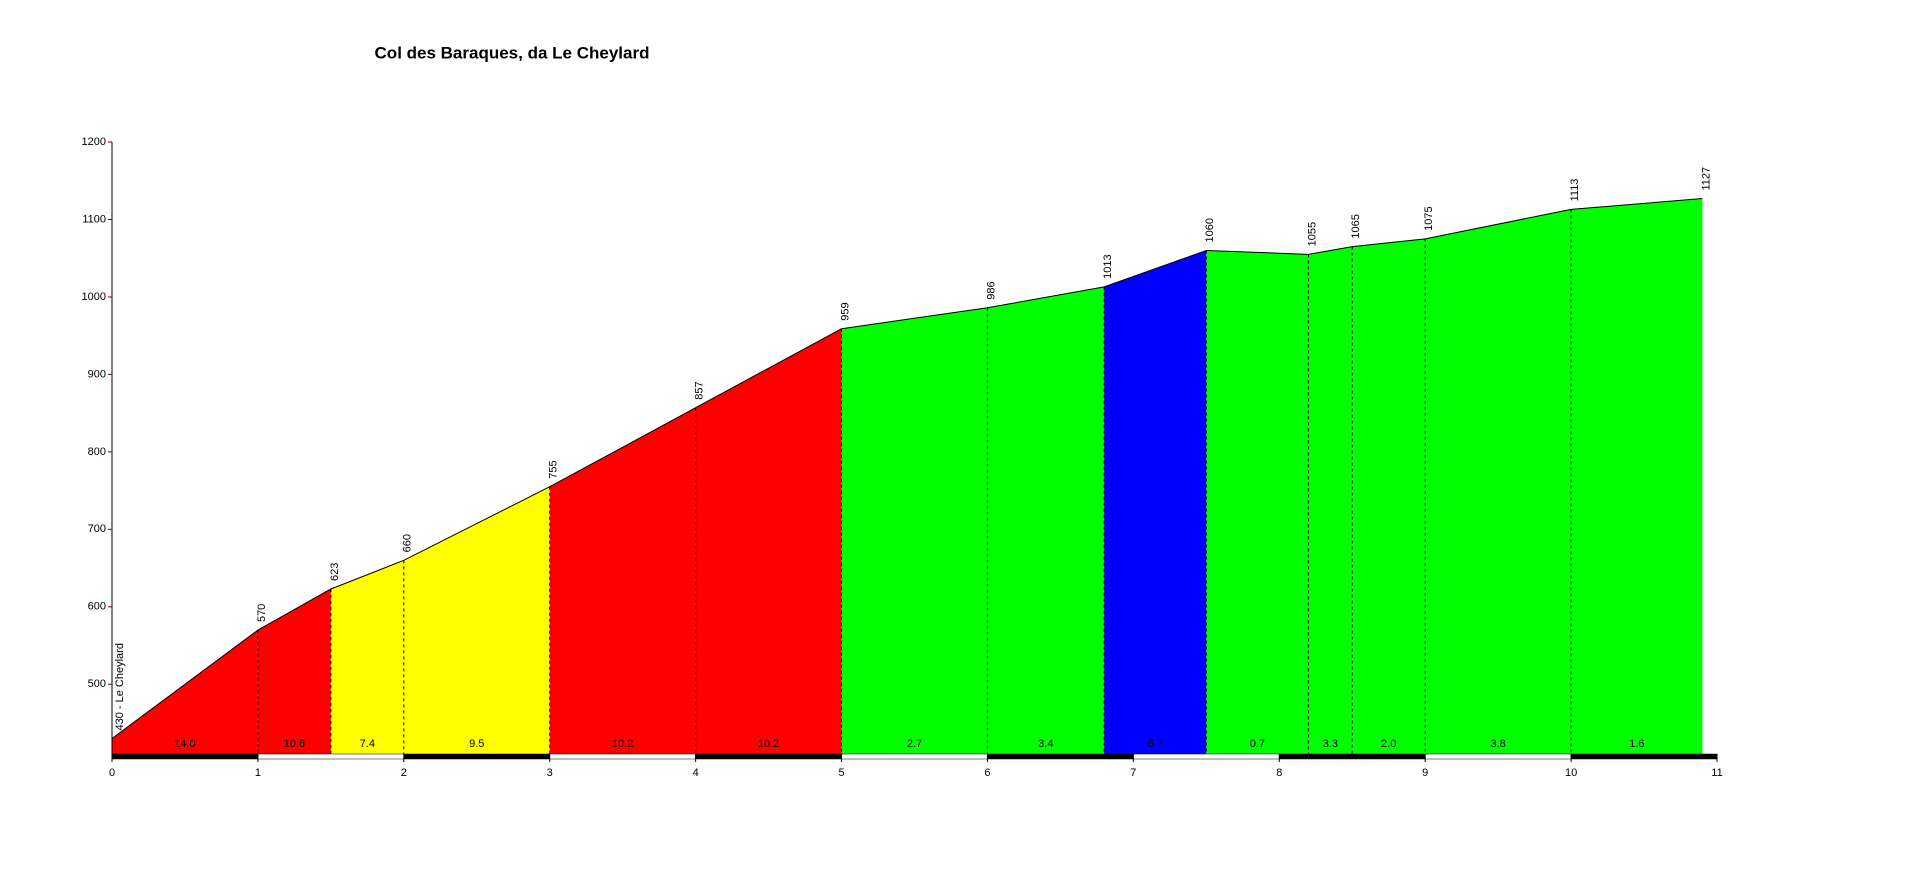 The image size is (1908, 881). What do you see at coordinates (97, 452) in the screenshot?
I see `y-tick-label: 800` at bounding box center [97, 452].